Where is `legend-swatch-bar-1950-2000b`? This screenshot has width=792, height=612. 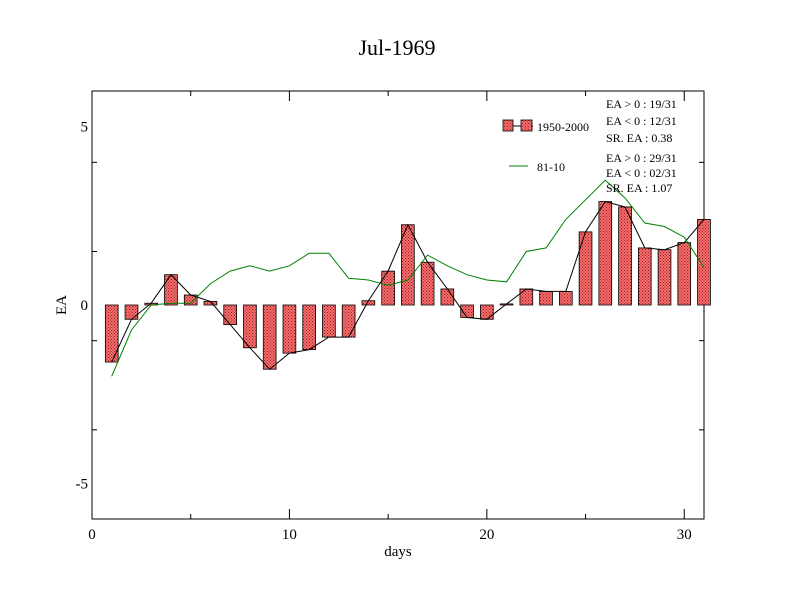 legend-swatch-bar-1950-2000b is located at coordinates (526, 125).